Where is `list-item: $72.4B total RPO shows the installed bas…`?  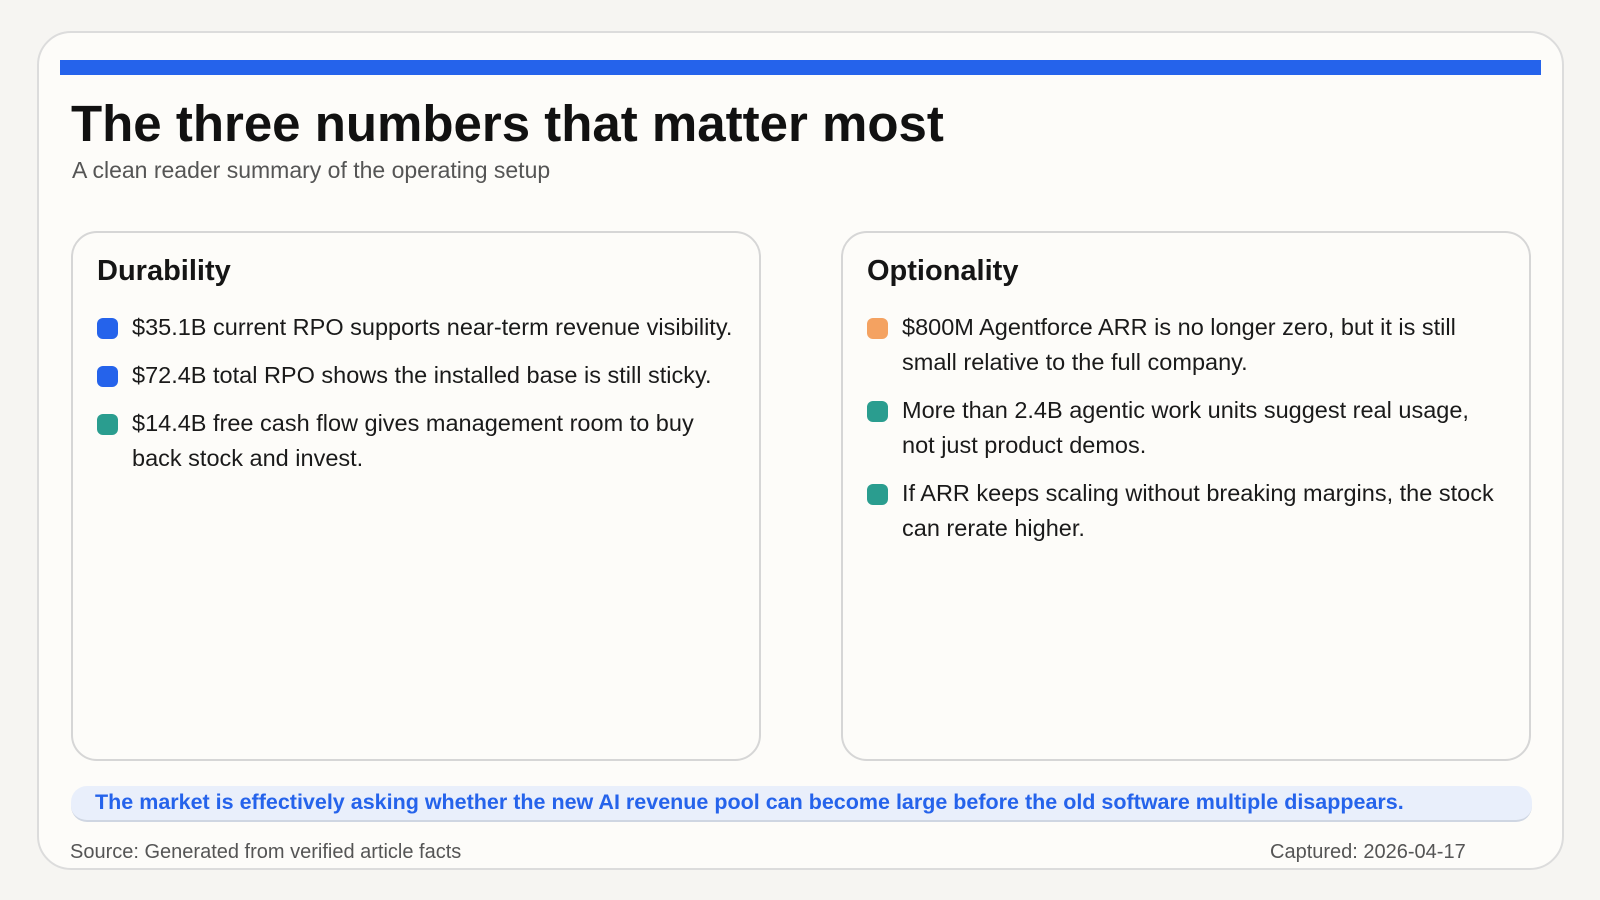 list-item: $72.4B total RPO shows the installed bas… is located at coordinates (416, 375).